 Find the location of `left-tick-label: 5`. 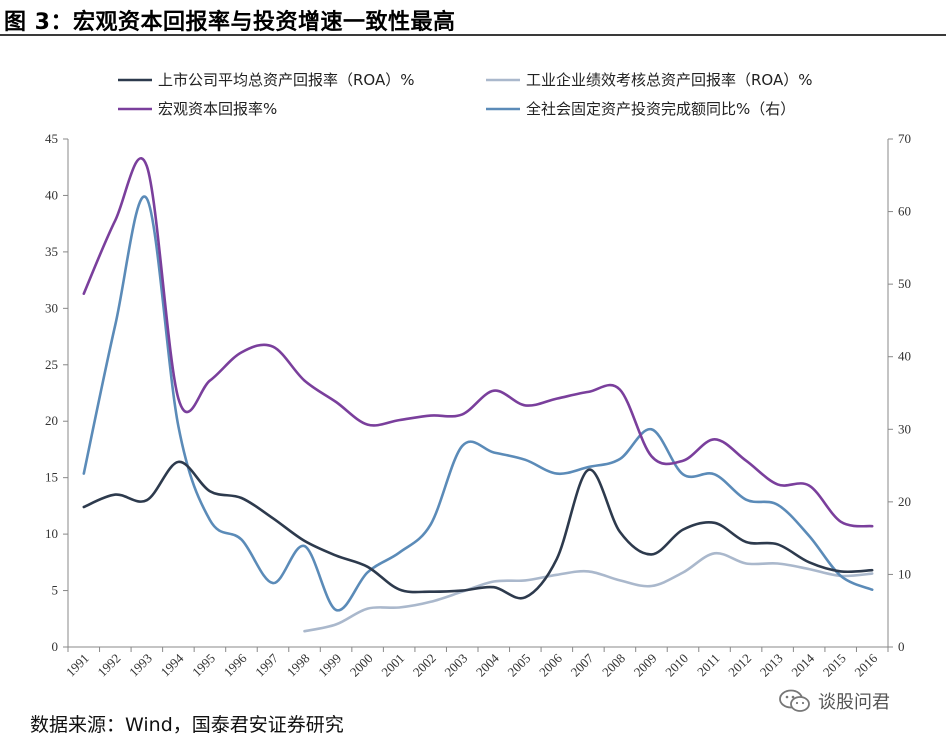

left-tick-label: 5 is located at coordinates (55, 590).